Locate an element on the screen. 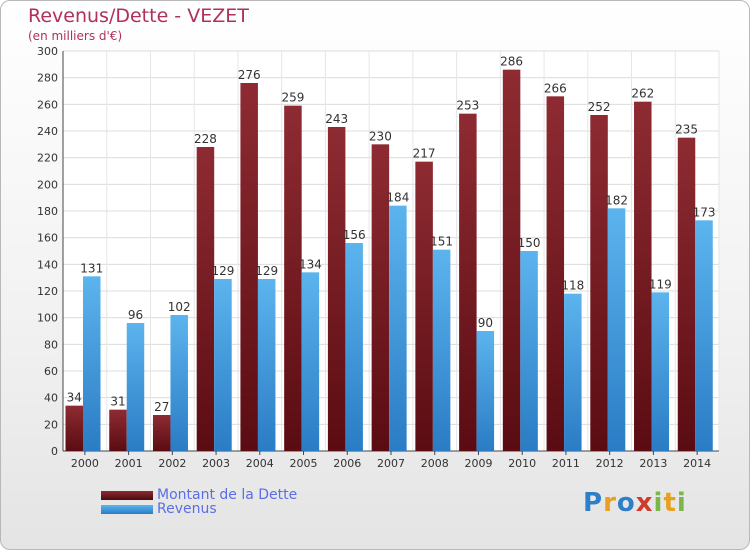  data-label: 31 is located at coordinates (117, 402).